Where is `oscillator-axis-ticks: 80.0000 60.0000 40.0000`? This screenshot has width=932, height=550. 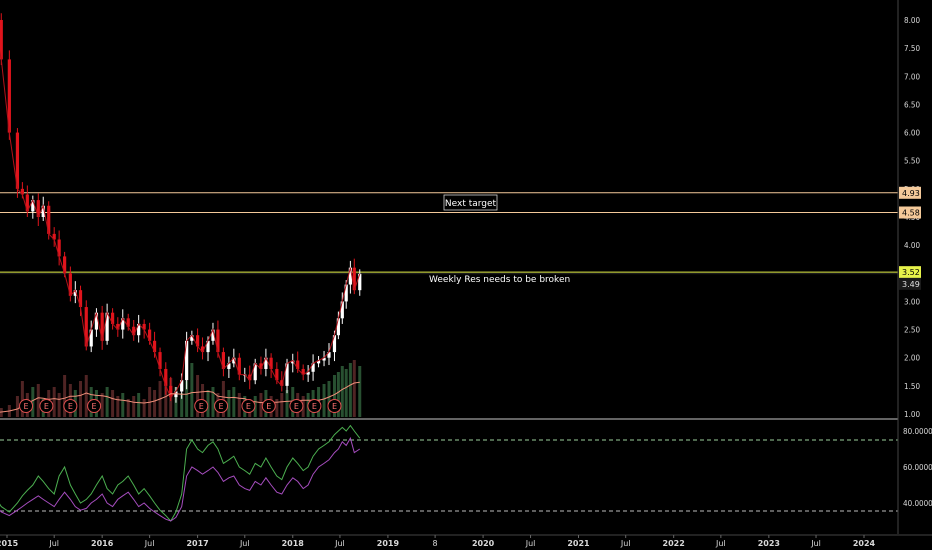
oscillator-axis-ticks: 80.0000 60.0000 40.0000 is located at coordinates (917, 467).